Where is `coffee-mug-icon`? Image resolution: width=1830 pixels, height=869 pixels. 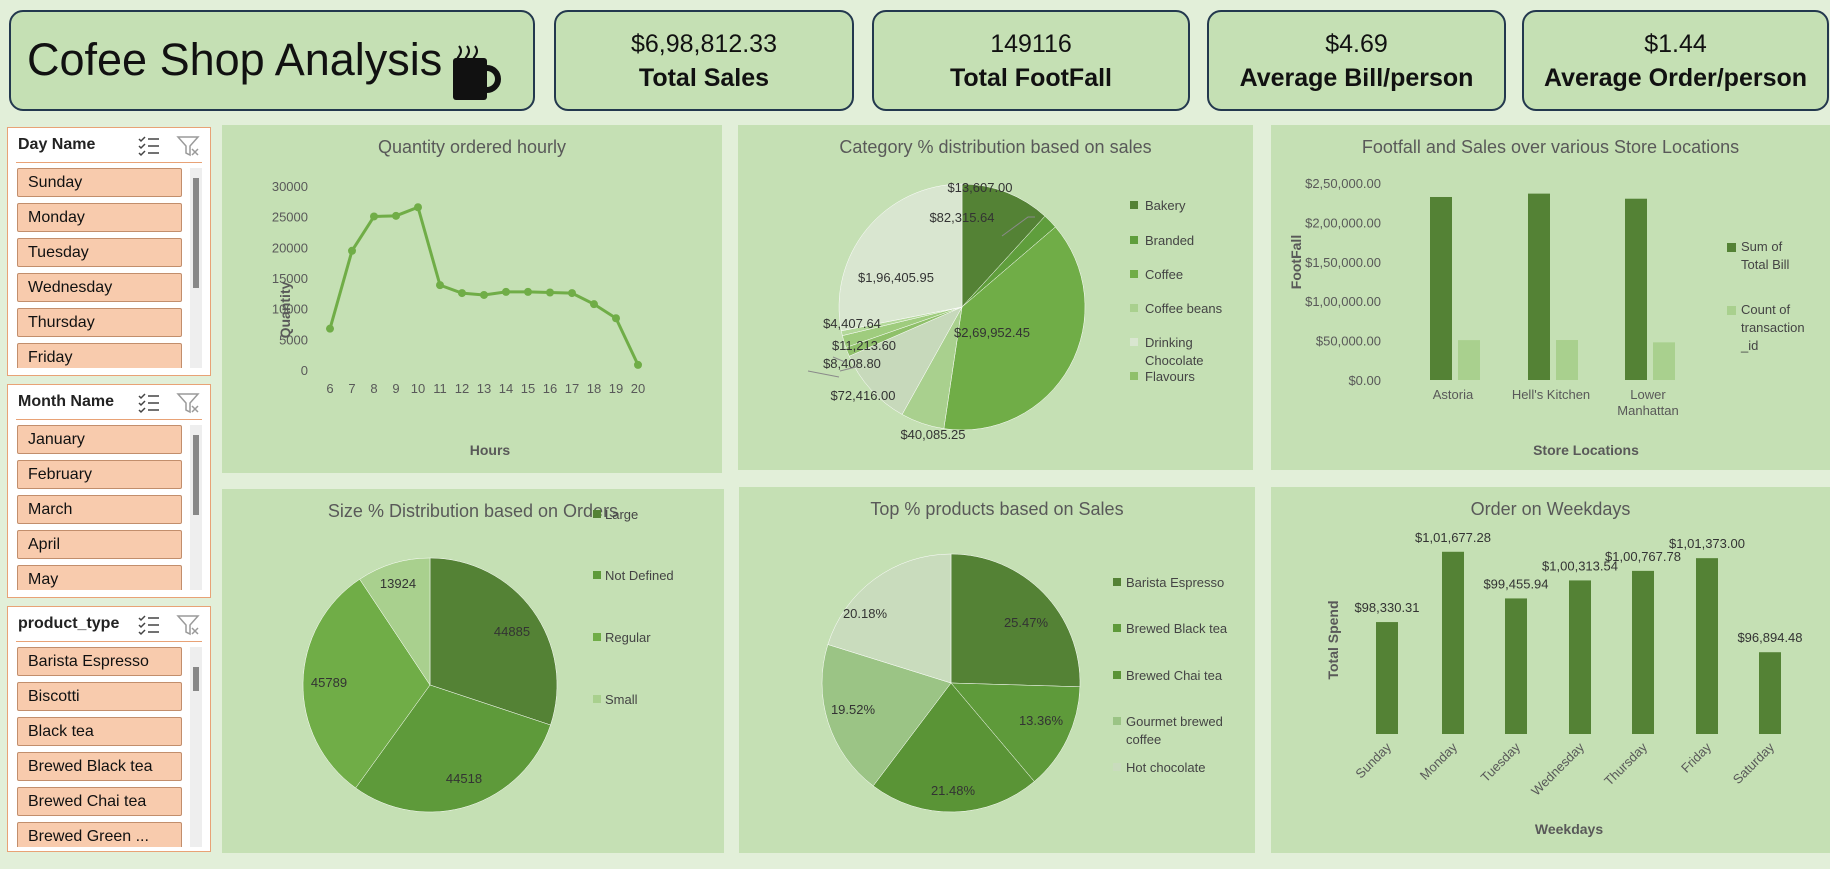 coffee-mug-icon is located at coordinates (477, 72).